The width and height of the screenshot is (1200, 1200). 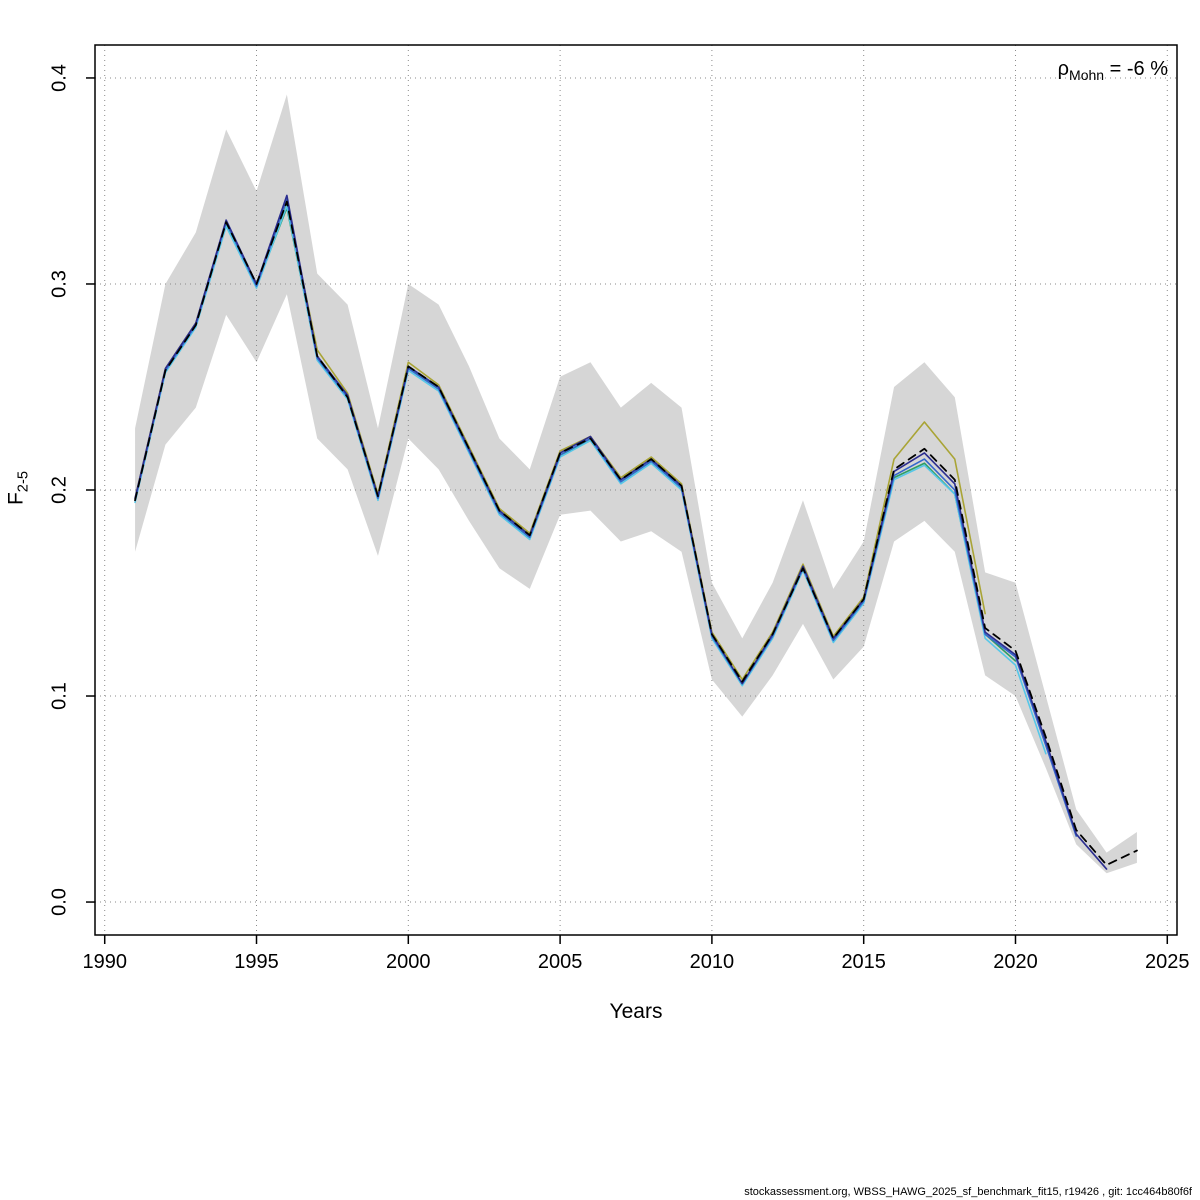 What do you see at coordinates (256, 962) in the screenshot?
I see `x-tick-label: 1995` at bounding box center [256, 962].